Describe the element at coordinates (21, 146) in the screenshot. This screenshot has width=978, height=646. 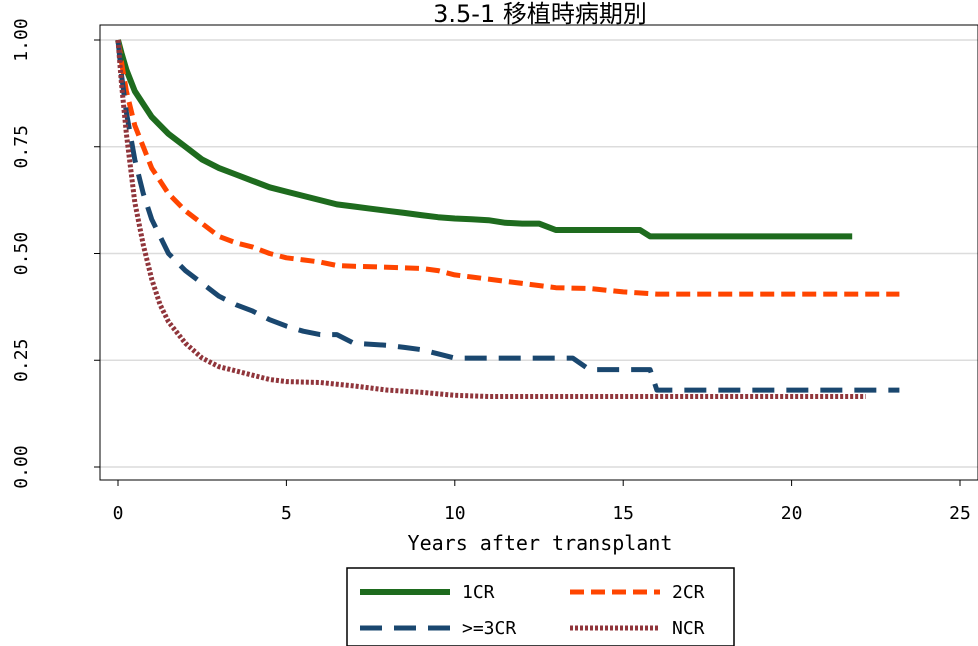
I see `y-tick-label-3: 0.75` at that location.